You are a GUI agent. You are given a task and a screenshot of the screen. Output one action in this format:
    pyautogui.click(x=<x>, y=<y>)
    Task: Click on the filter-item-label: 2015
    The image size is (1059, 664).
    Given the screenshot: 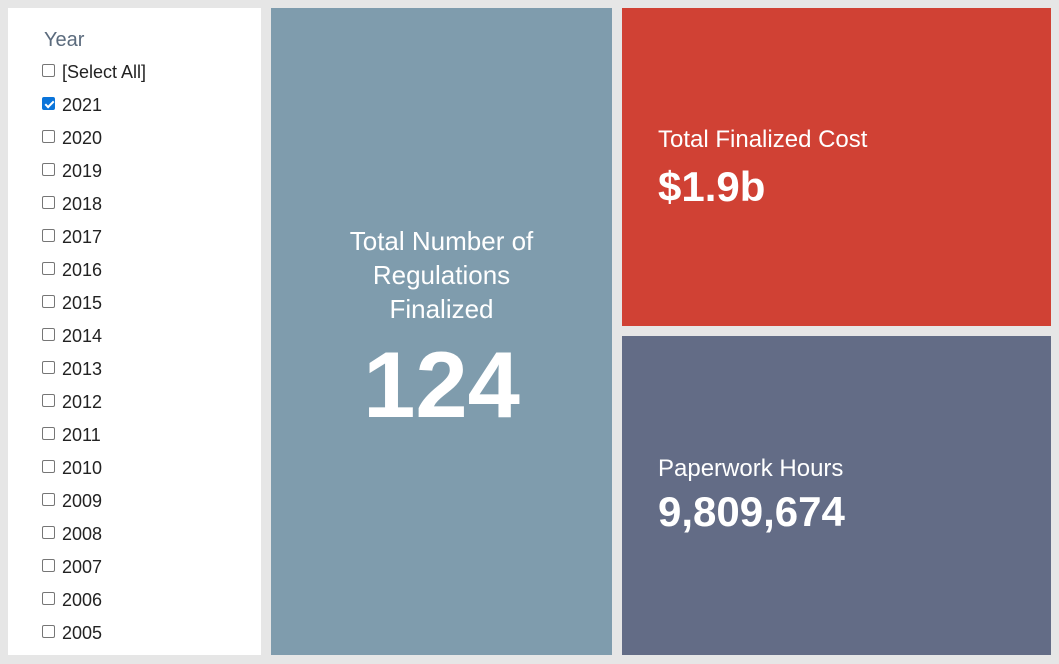 What is the action you would take?
    pyautogui.click(x=82, y=303)
    